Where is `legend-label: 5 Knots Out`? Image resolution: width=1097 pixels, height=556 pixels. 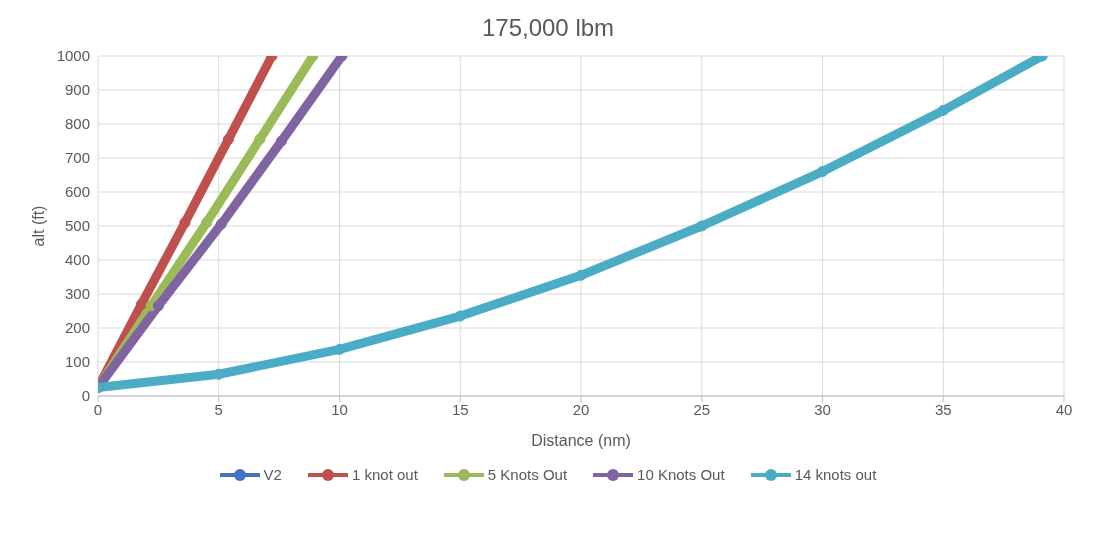
legend-label: 5 Knots Out is located at coordinates (527, 474).